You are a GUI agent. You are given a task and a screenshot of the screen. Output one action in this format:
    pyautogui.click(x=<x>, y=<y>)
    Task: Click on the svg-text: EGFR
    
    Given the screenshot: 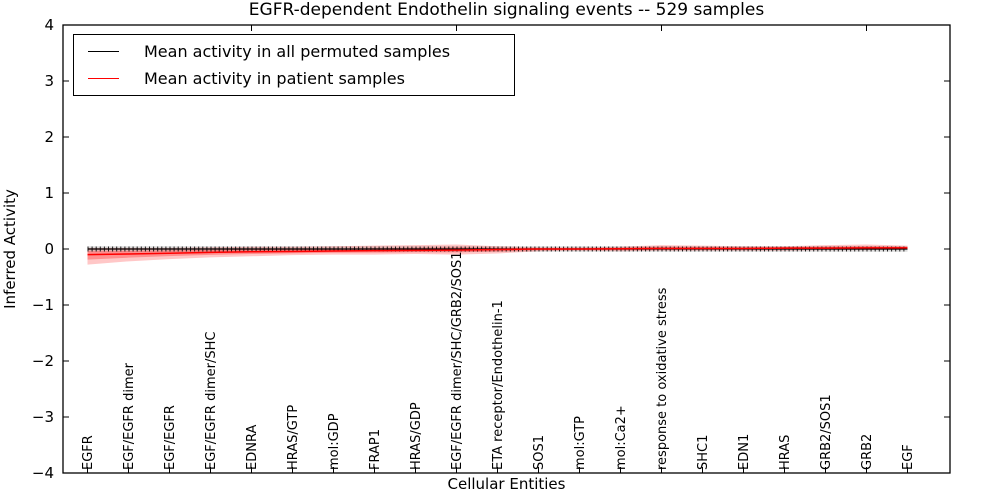 What is the action you would take?
    pyautogui.click(x=88, y=452)
    